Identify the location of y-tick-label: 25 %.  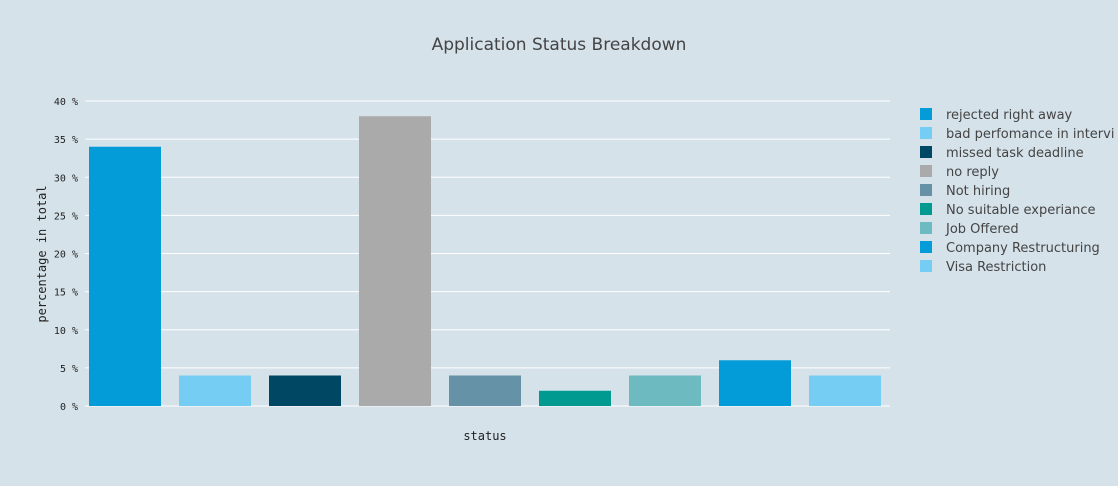
(66, 216).